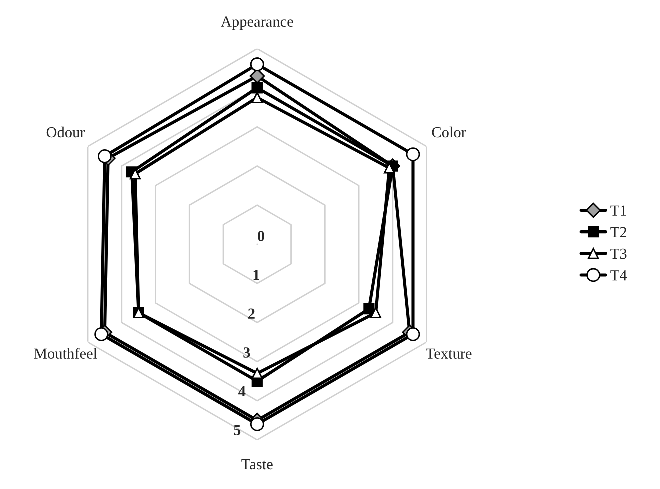 Image resolution: width=660 pixels, height=489 pixels. I want to click on legend-label: T3, so click(618, 254).